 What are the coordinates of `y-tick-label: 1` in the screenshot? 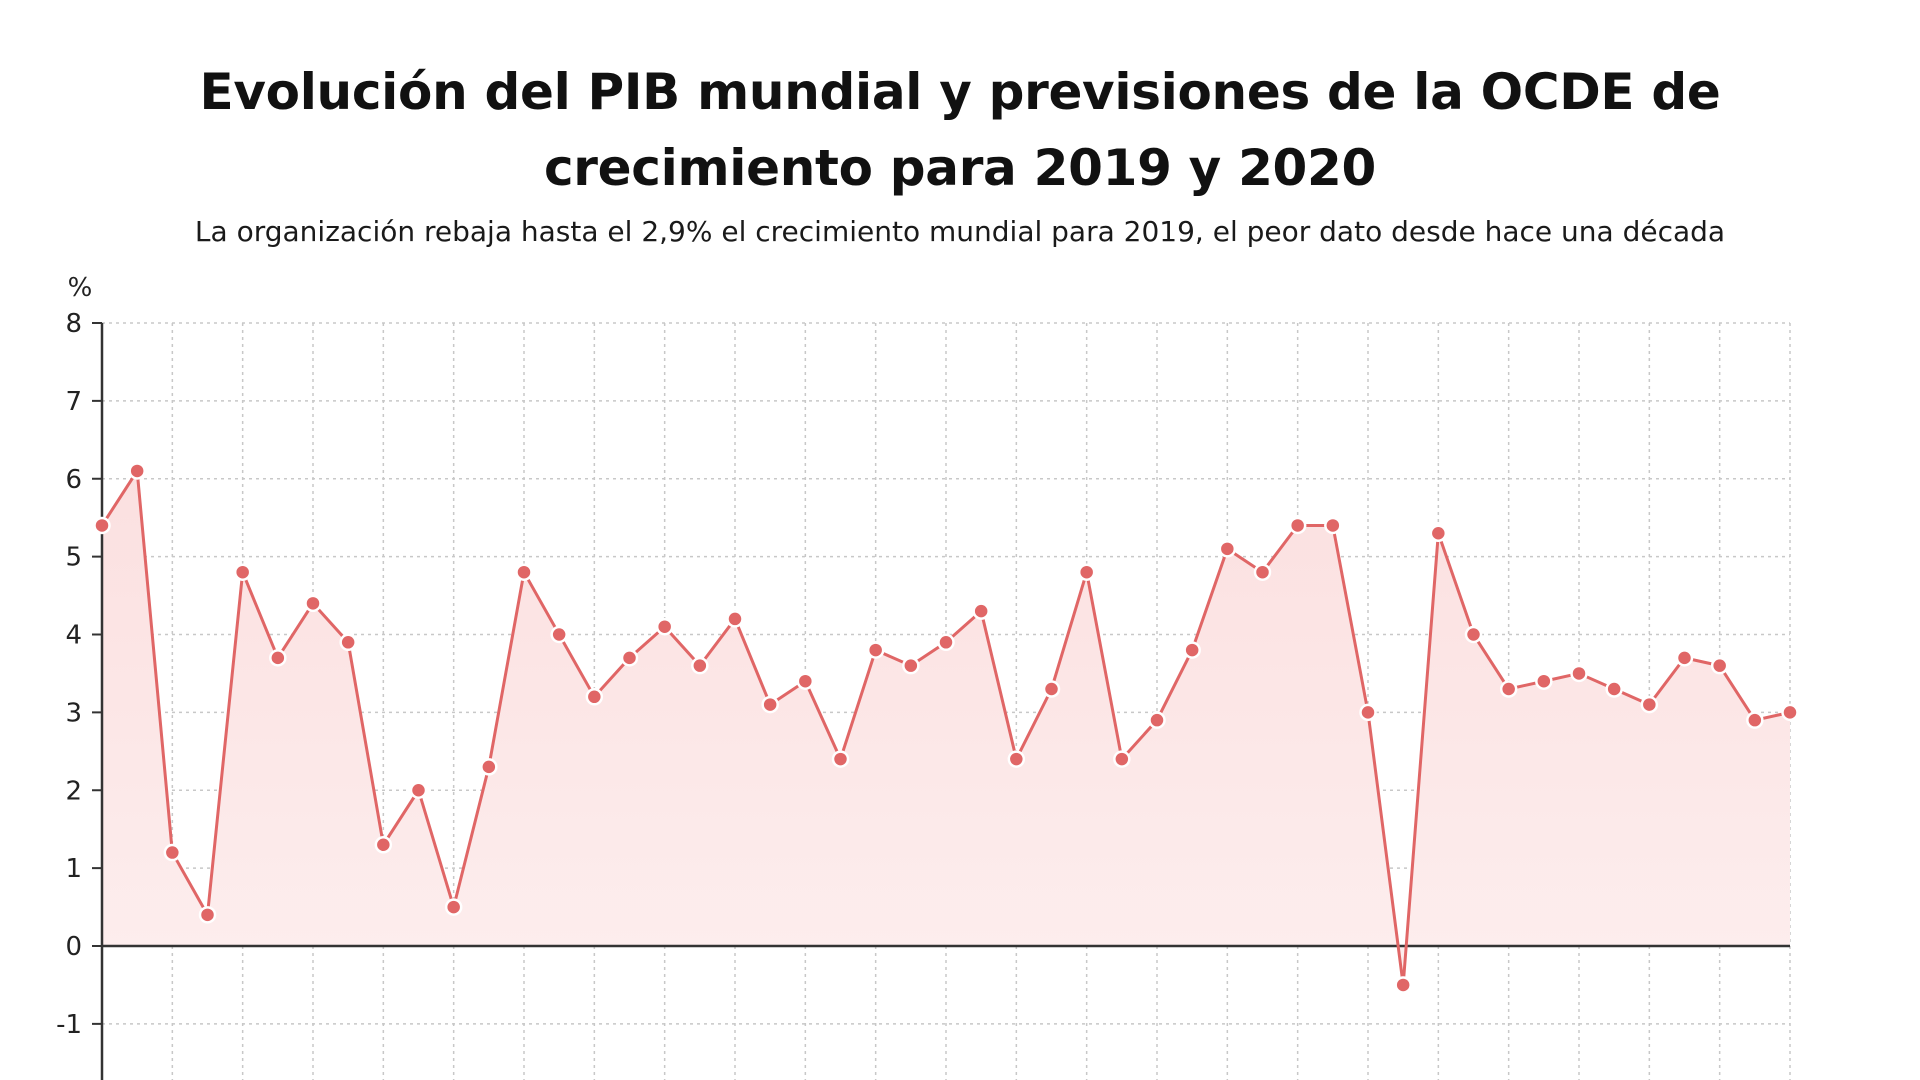 It's located at (73, 869).